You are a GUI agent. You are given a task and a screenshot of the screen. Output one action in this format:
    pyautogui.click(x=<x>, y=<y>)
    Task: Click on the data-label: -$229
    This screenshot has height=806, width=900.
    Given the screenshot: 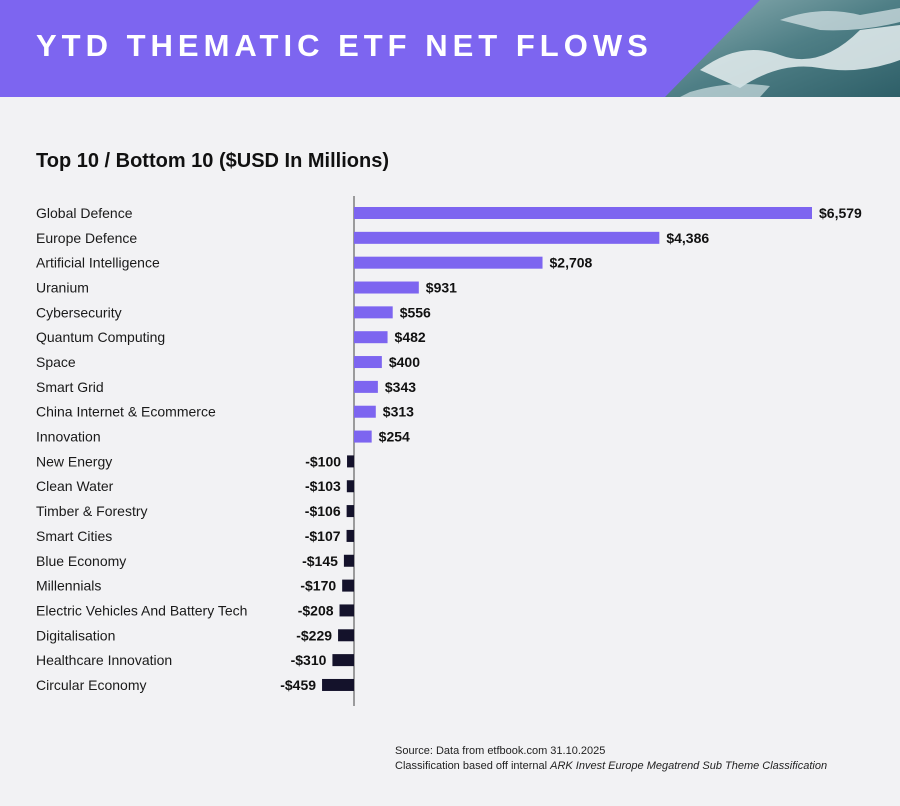 What is the action you would take?
    pyautogui.click(x=314, y=635)
    